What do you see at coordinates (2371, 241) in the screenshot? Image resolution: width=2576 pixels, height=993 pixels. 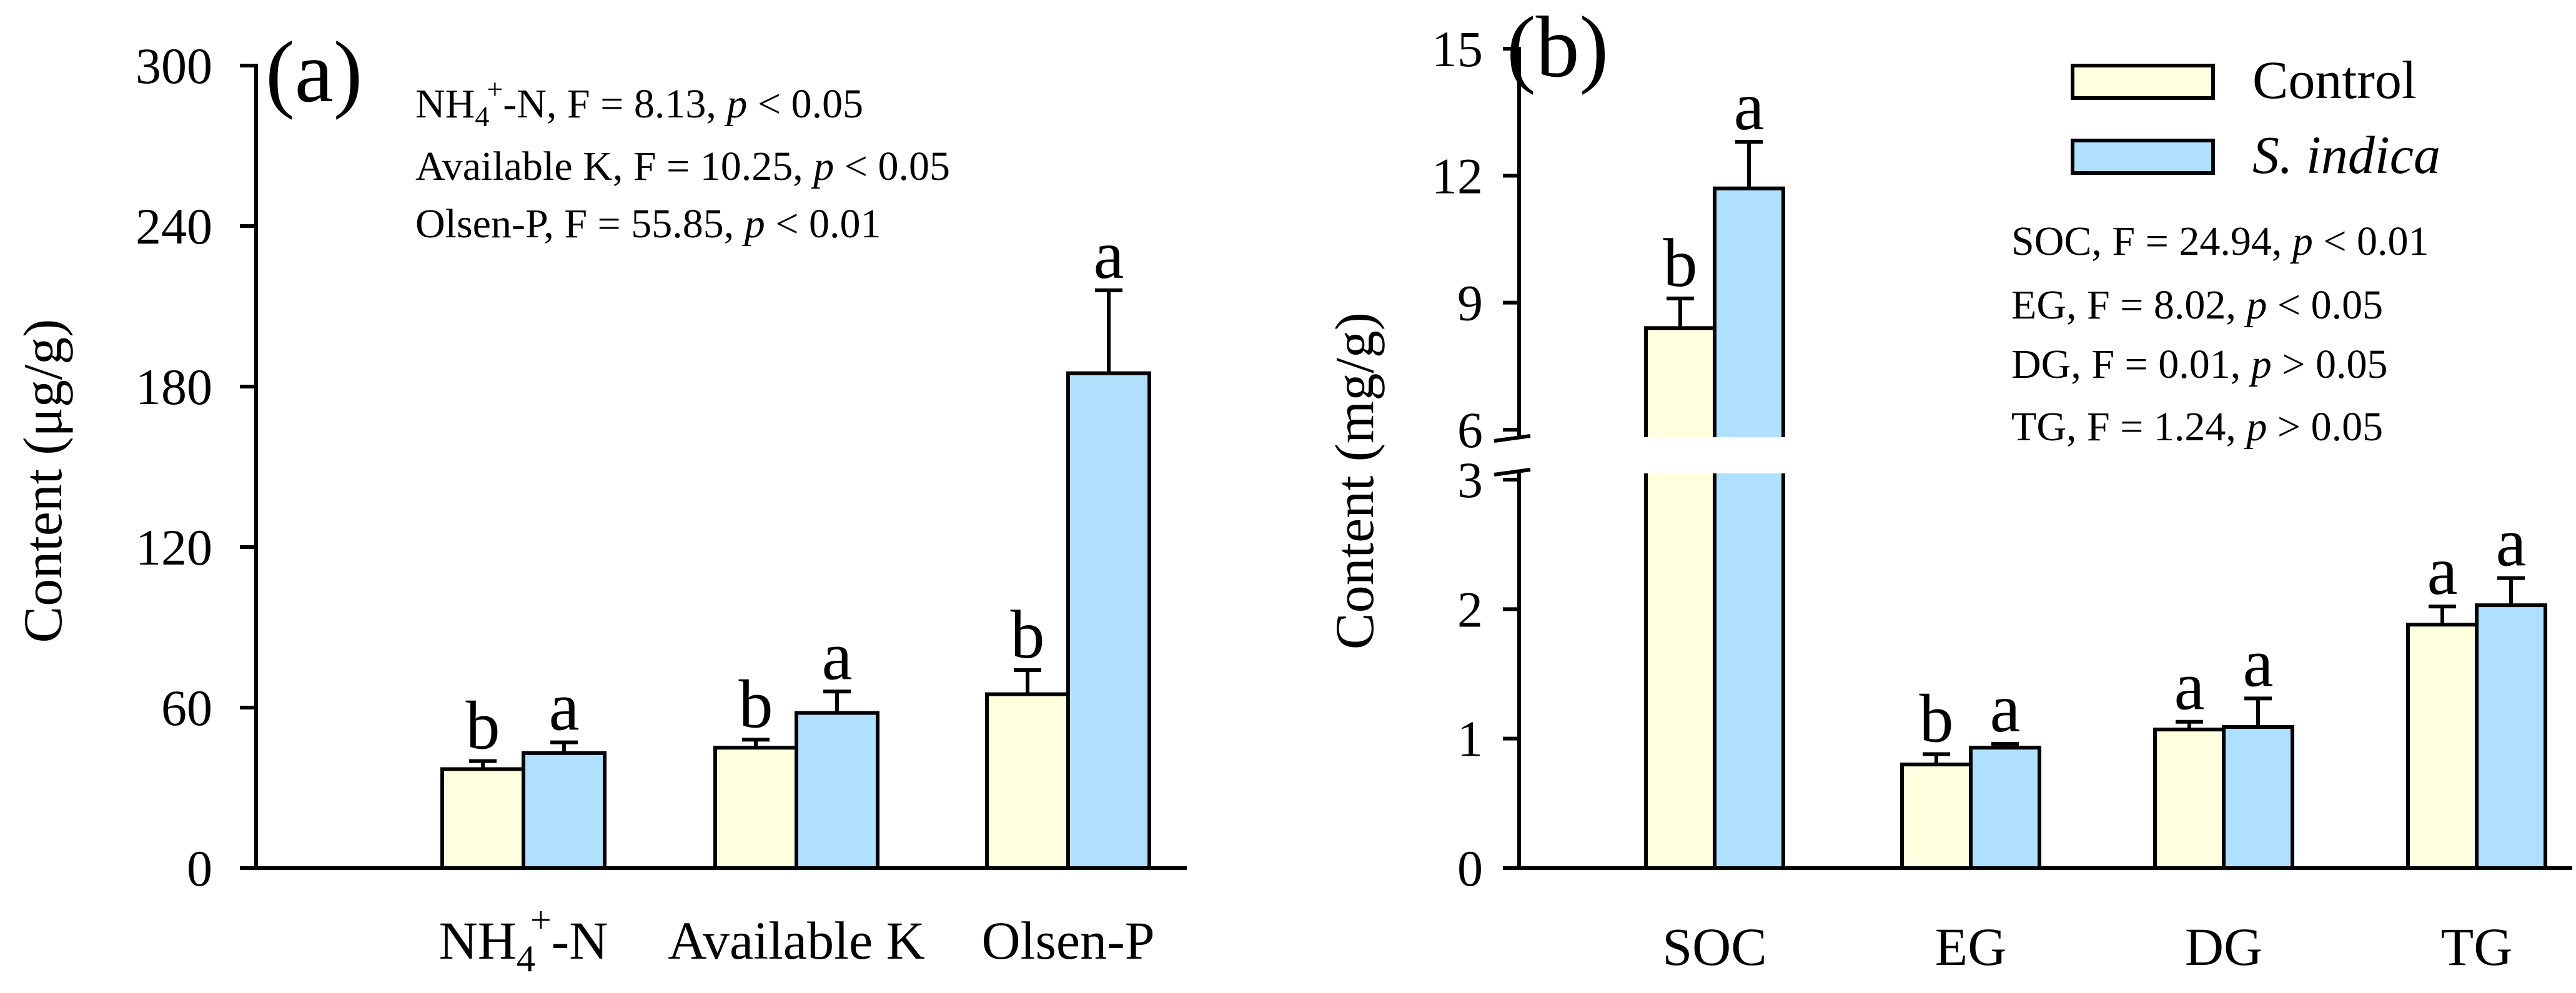 I see `panel-b-stat-post: < 0.01` at bounding box center [2371, 241].